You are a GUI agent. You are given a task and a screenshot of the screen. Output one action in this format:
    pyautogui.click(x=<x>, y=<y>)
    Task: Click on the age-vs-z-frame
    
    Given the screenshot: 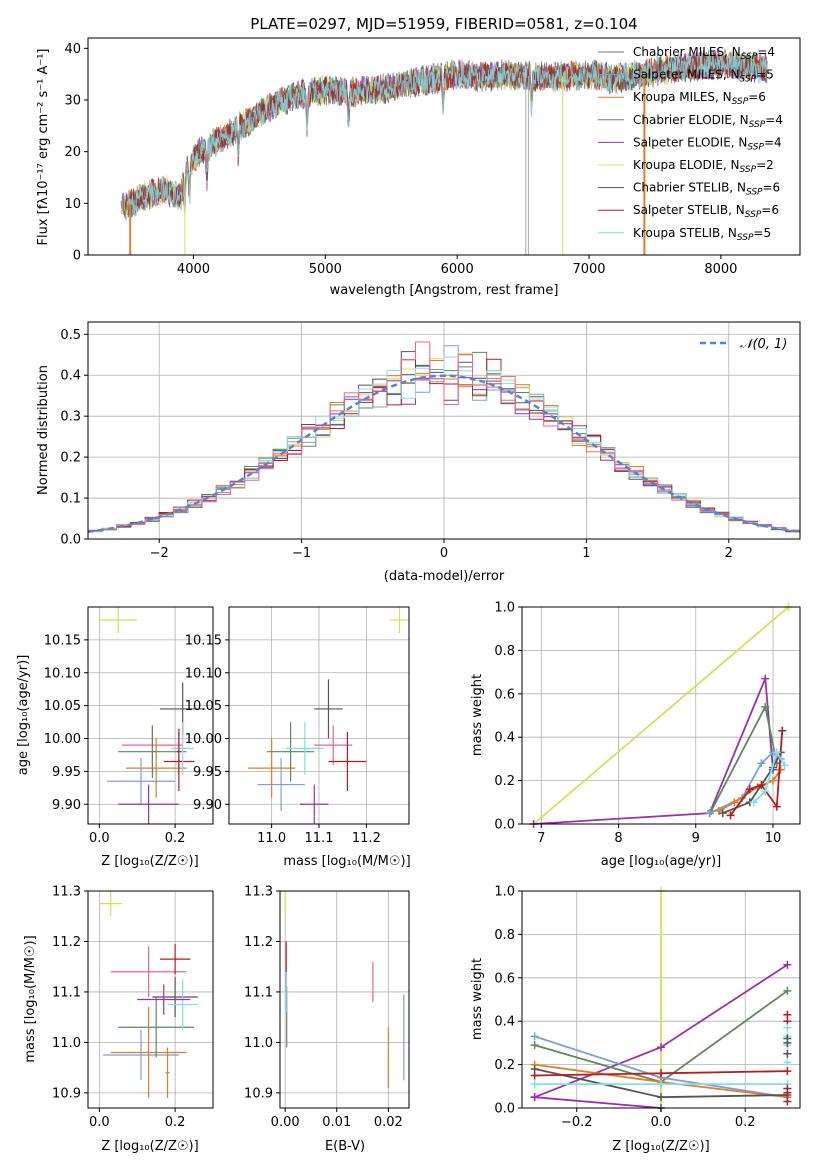 What is the action you would take?
    pyautogui.click(x=150, y=715)
    